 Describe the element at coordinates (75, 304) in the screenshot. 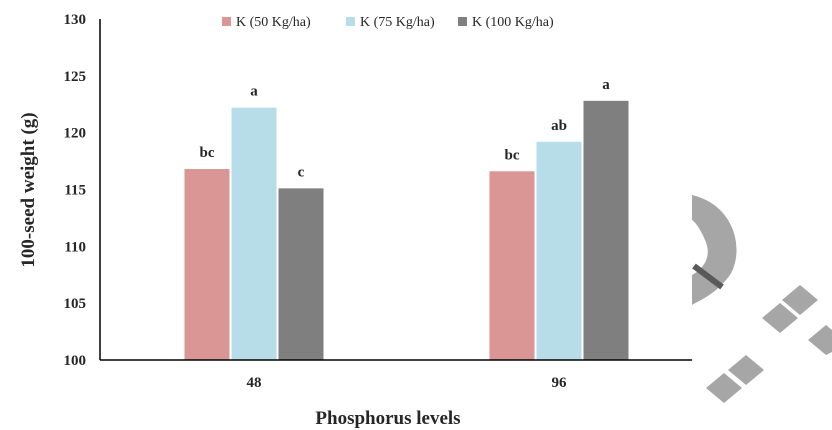

I see `y-tick-label: 105` at that location.